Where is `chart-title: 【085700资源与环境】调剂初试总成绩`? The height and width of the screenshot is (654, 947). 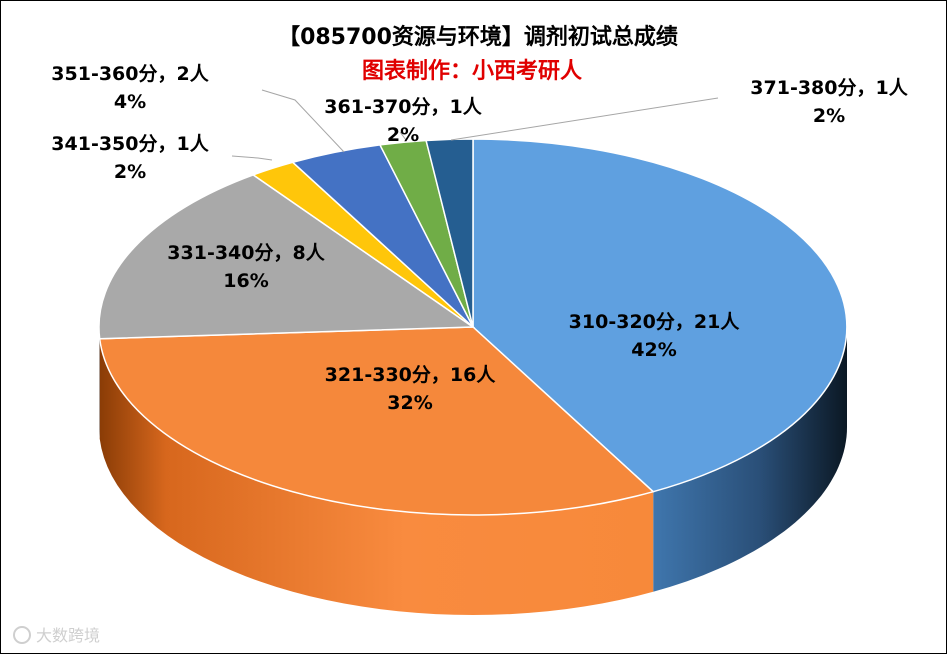 chart-title: 【085700资源与环境】调剂初试总成绩 is located at coordinates (478, 37).